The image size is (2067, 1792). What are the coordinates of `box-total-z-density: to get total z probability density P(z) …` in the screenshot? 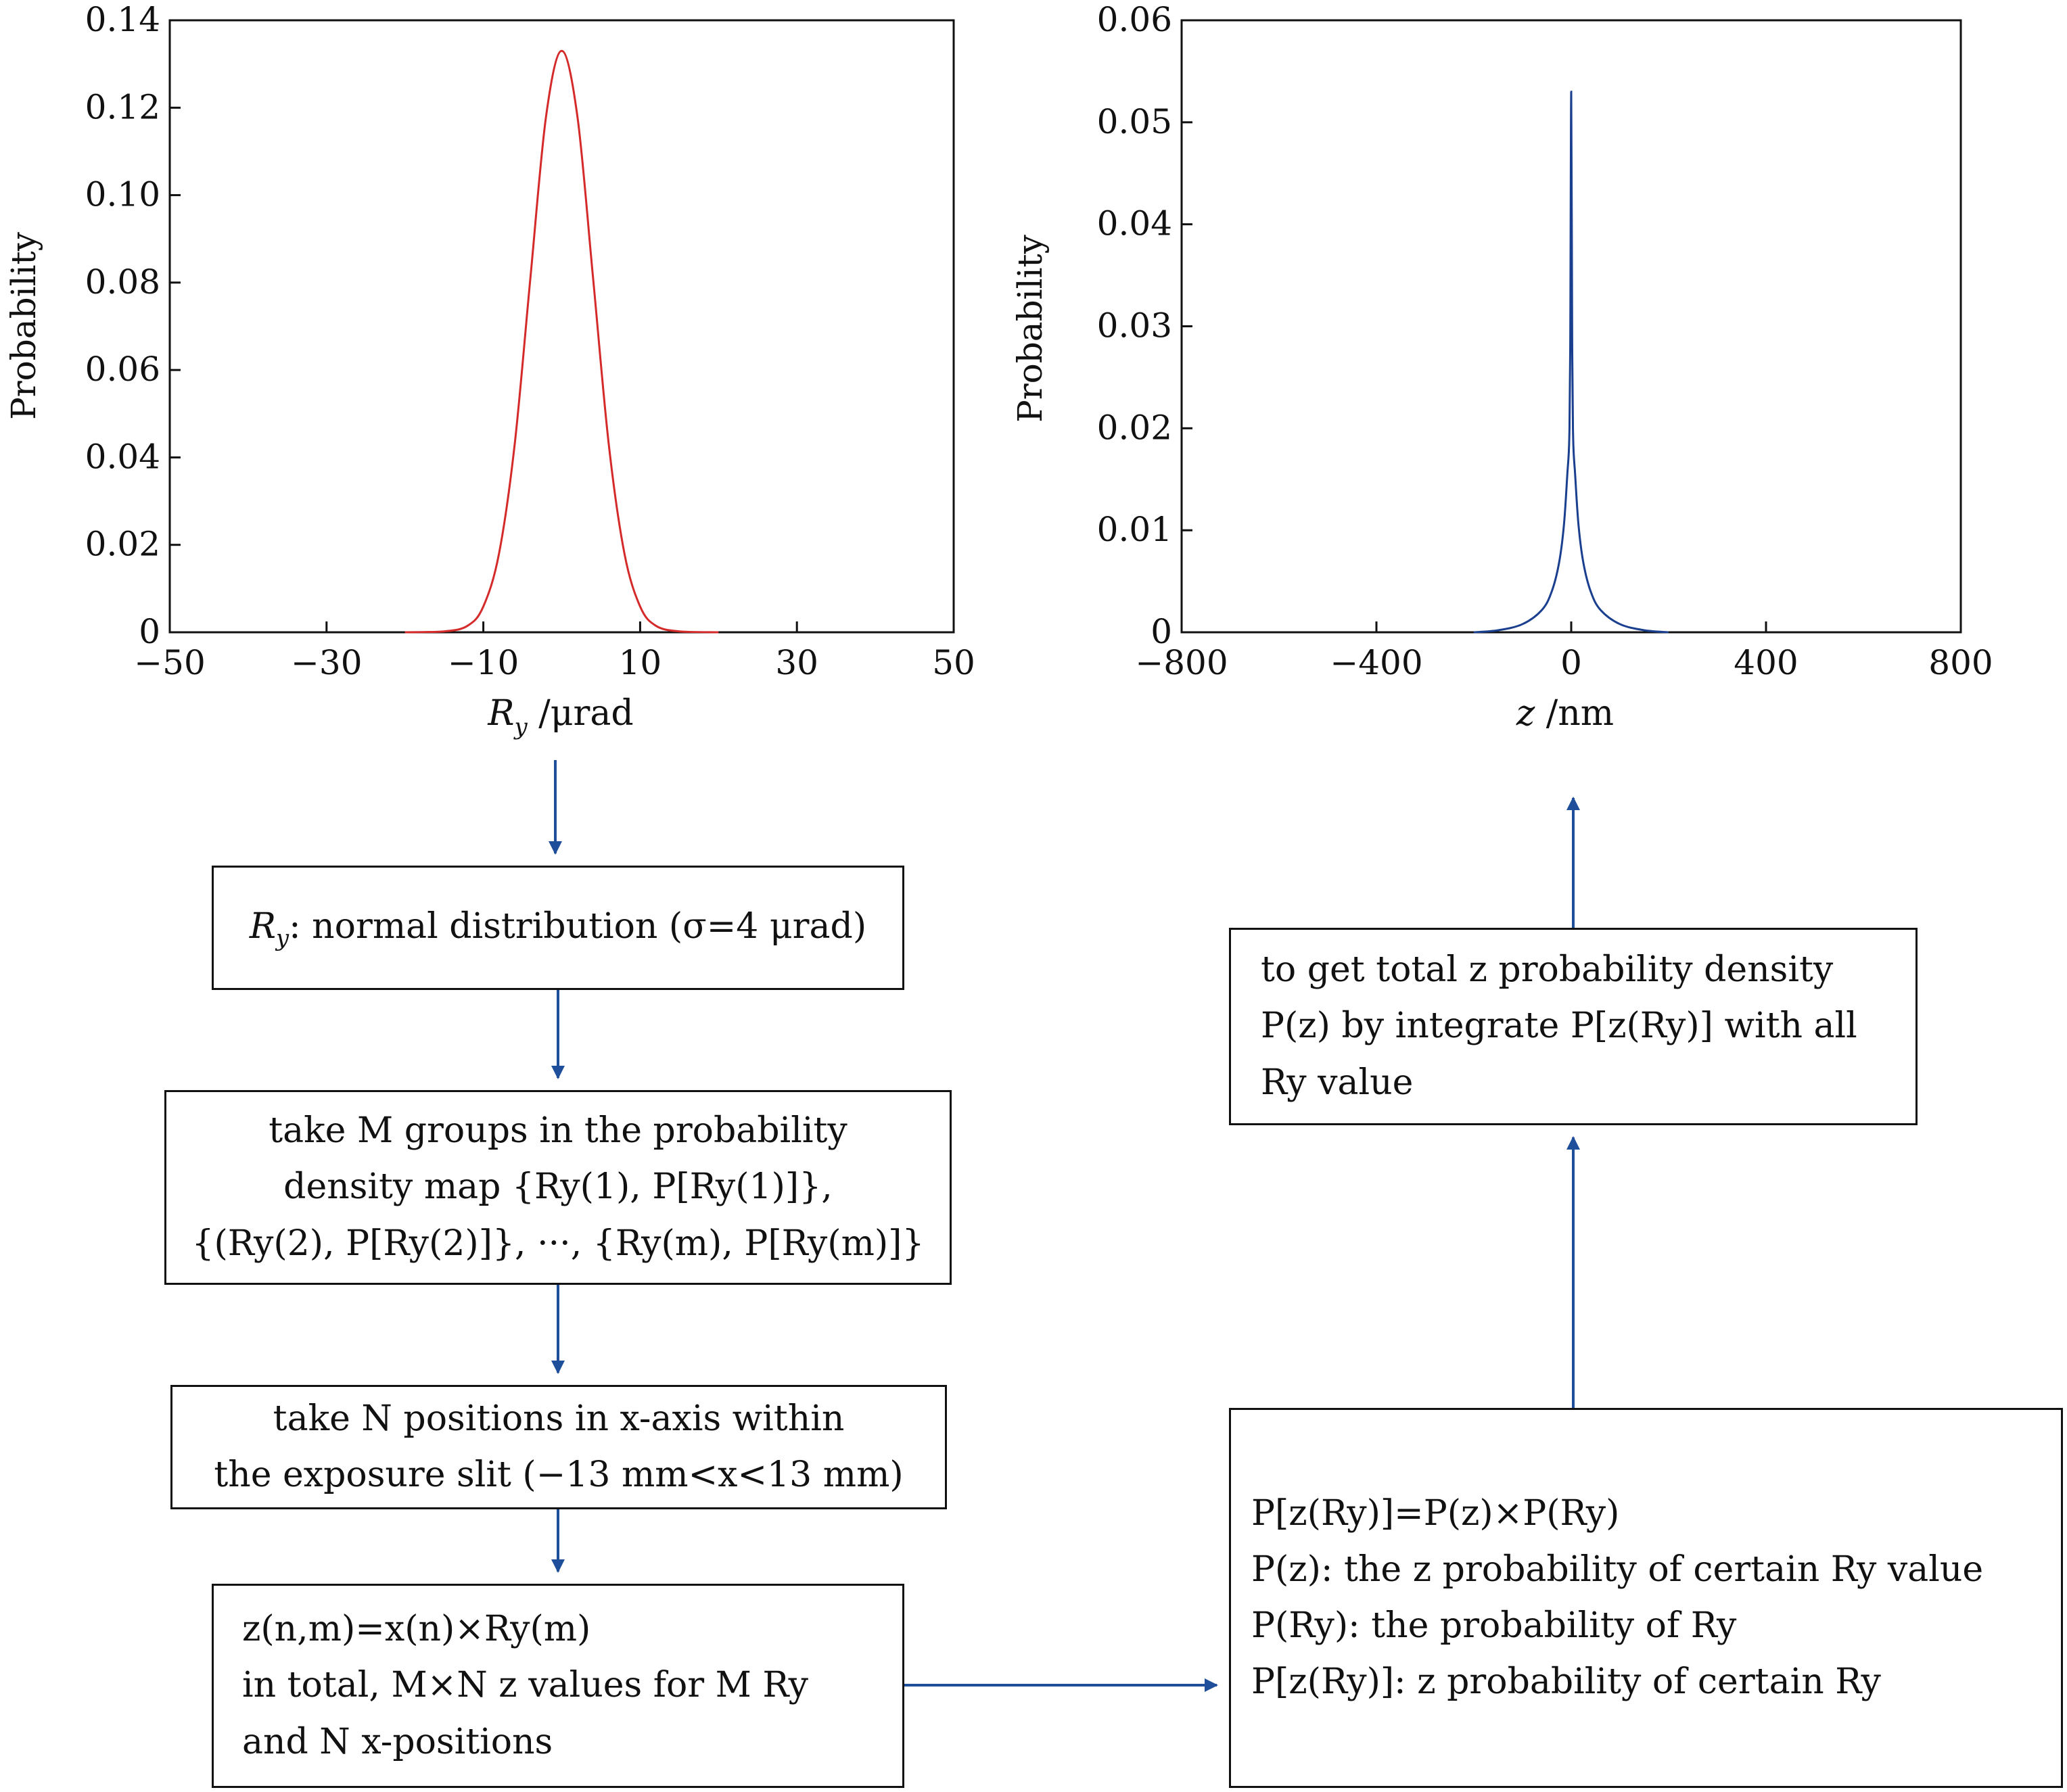 It's located at (1573, 1026).